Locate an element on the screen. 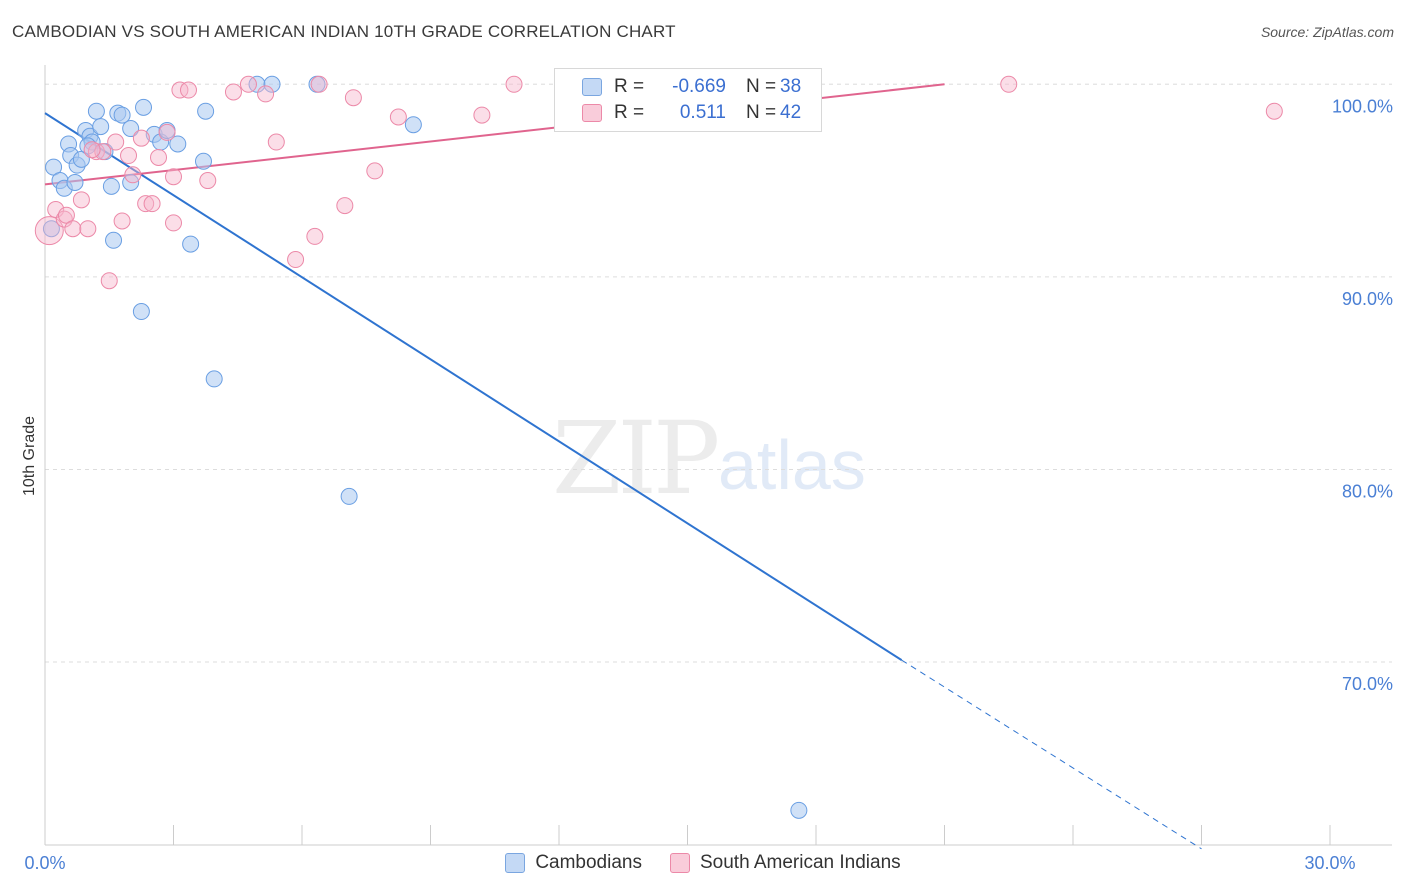 The height and width of the screenshot is (892, 1406). series-legend: Cambodians South American Indians is located at coordinates (703, 863).